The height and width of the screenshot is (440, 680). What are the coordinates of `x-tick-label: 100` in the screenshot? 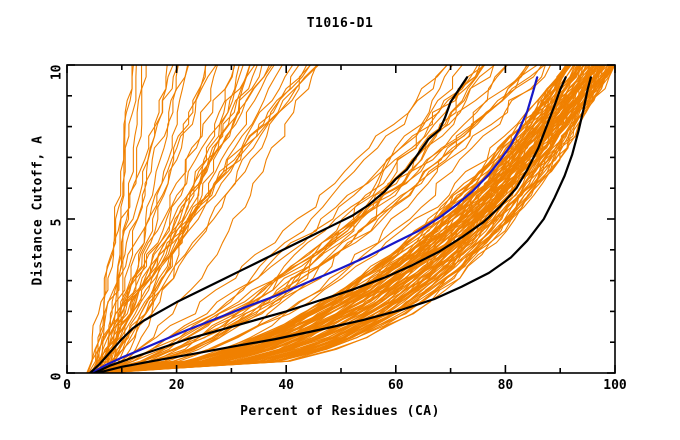 It's located at (615, 385).